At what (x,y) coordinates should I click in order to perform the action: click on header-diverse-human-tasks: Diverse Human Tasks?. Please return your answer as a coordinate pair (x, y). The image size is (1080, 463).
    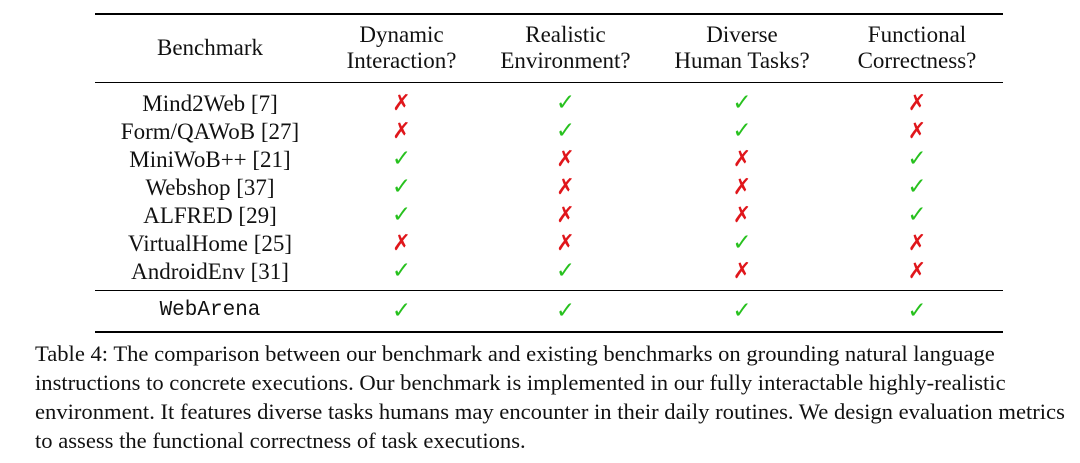
    Looking at the image, I should click on (742, 48).